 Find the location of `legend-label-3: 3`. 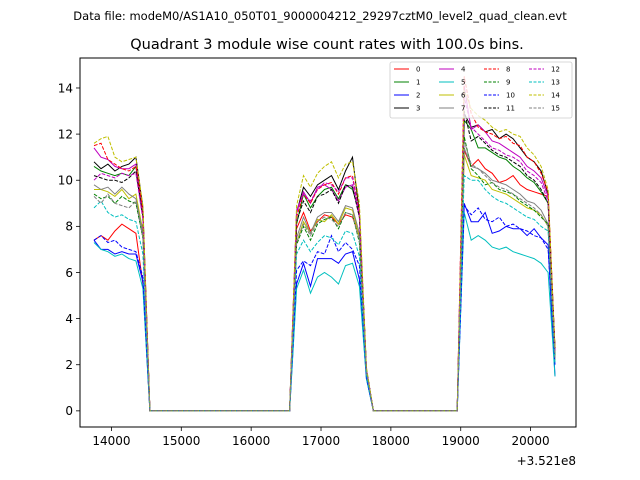

legend-label-3: 3 is located at coordinates (418, 109).